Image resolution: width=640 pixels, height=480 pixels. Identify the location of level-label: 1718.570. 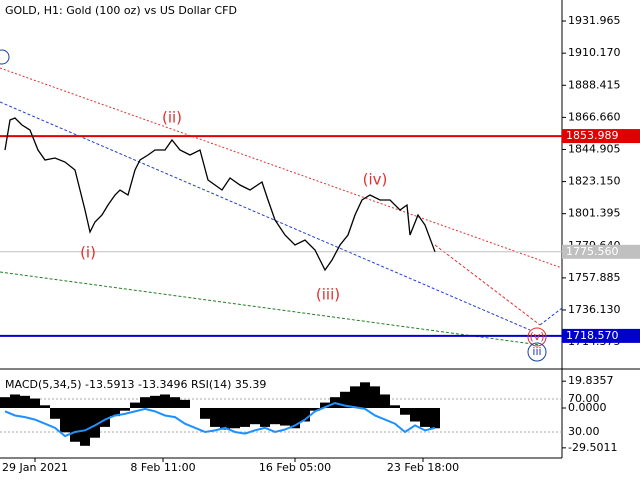
(592, 335).